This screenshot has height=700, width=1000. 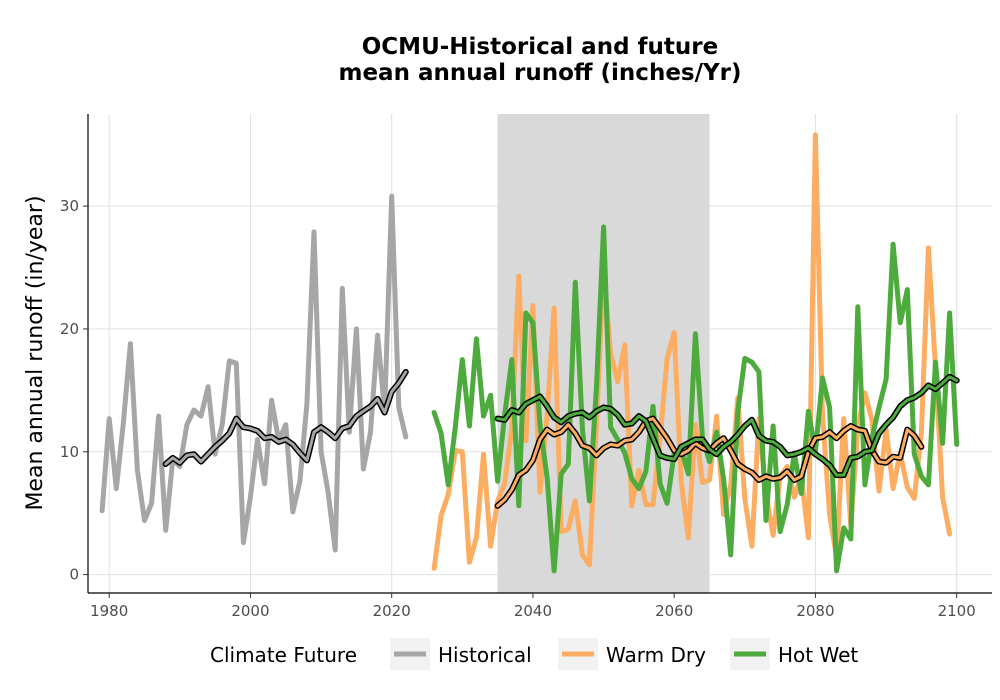 I want to click on x-tick-label: 1980, so click(x=109, y=611).